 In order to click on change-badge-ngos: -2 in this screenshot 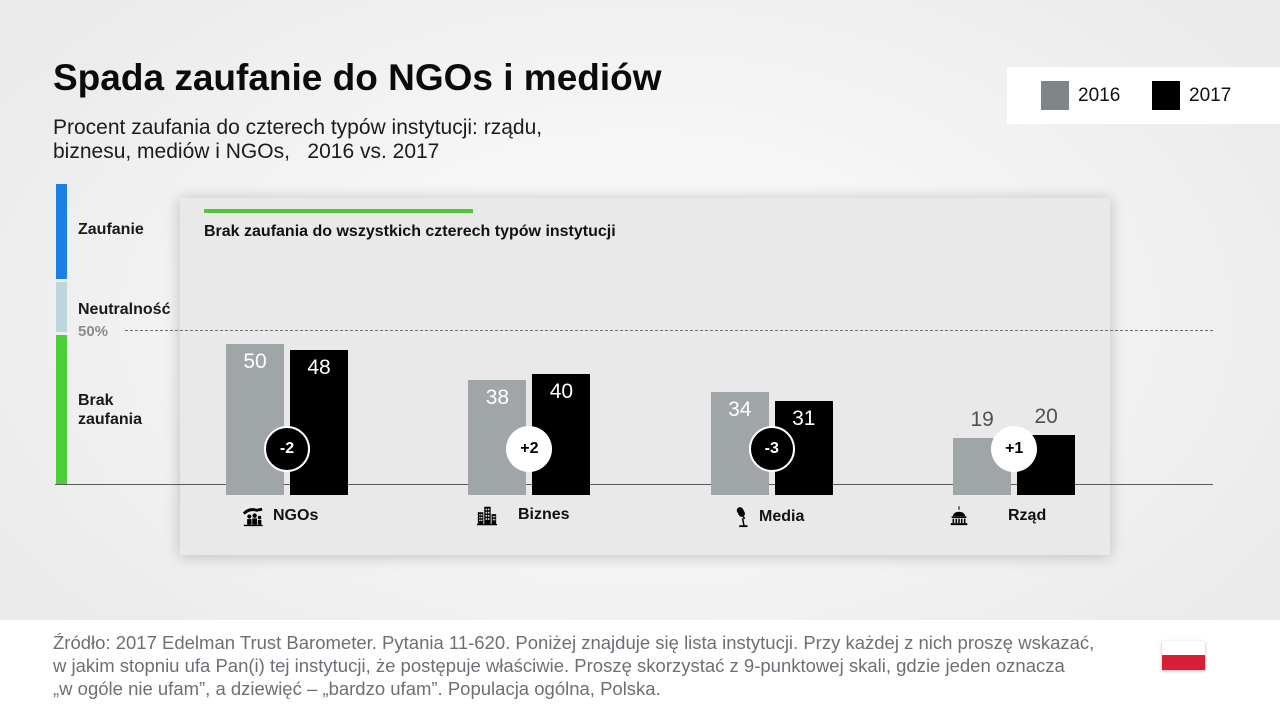, I will do `click(287, 449)`.